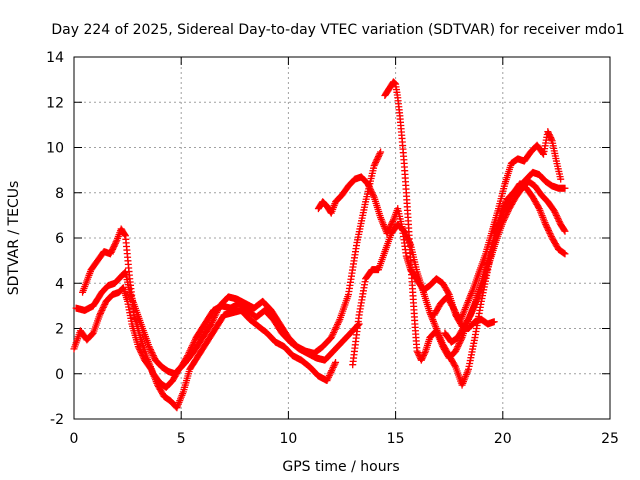  Describe the element at coordinates (59, 239) in the screenshot. I see `y-tick-label: 6` at that location.